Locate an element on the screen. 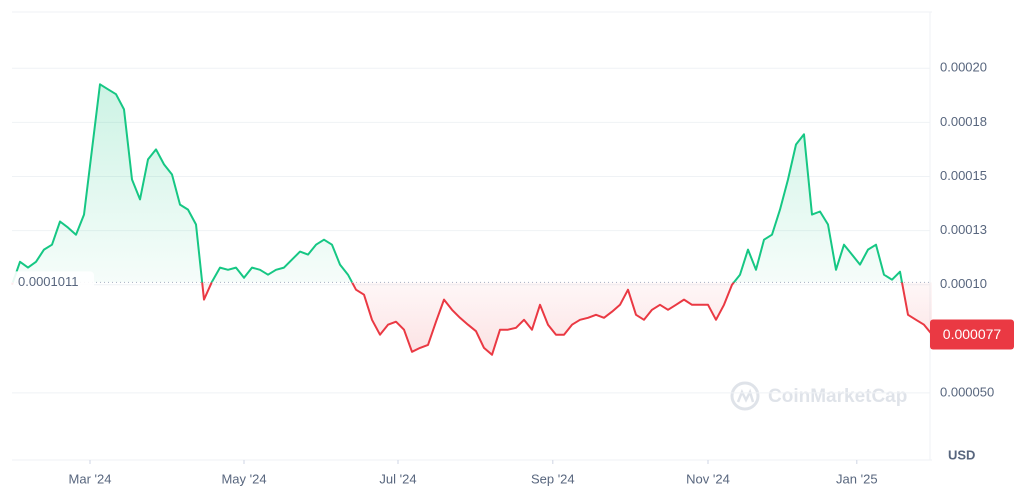  x-tick-label: Sep '24 is located at coordinates (553, 478).